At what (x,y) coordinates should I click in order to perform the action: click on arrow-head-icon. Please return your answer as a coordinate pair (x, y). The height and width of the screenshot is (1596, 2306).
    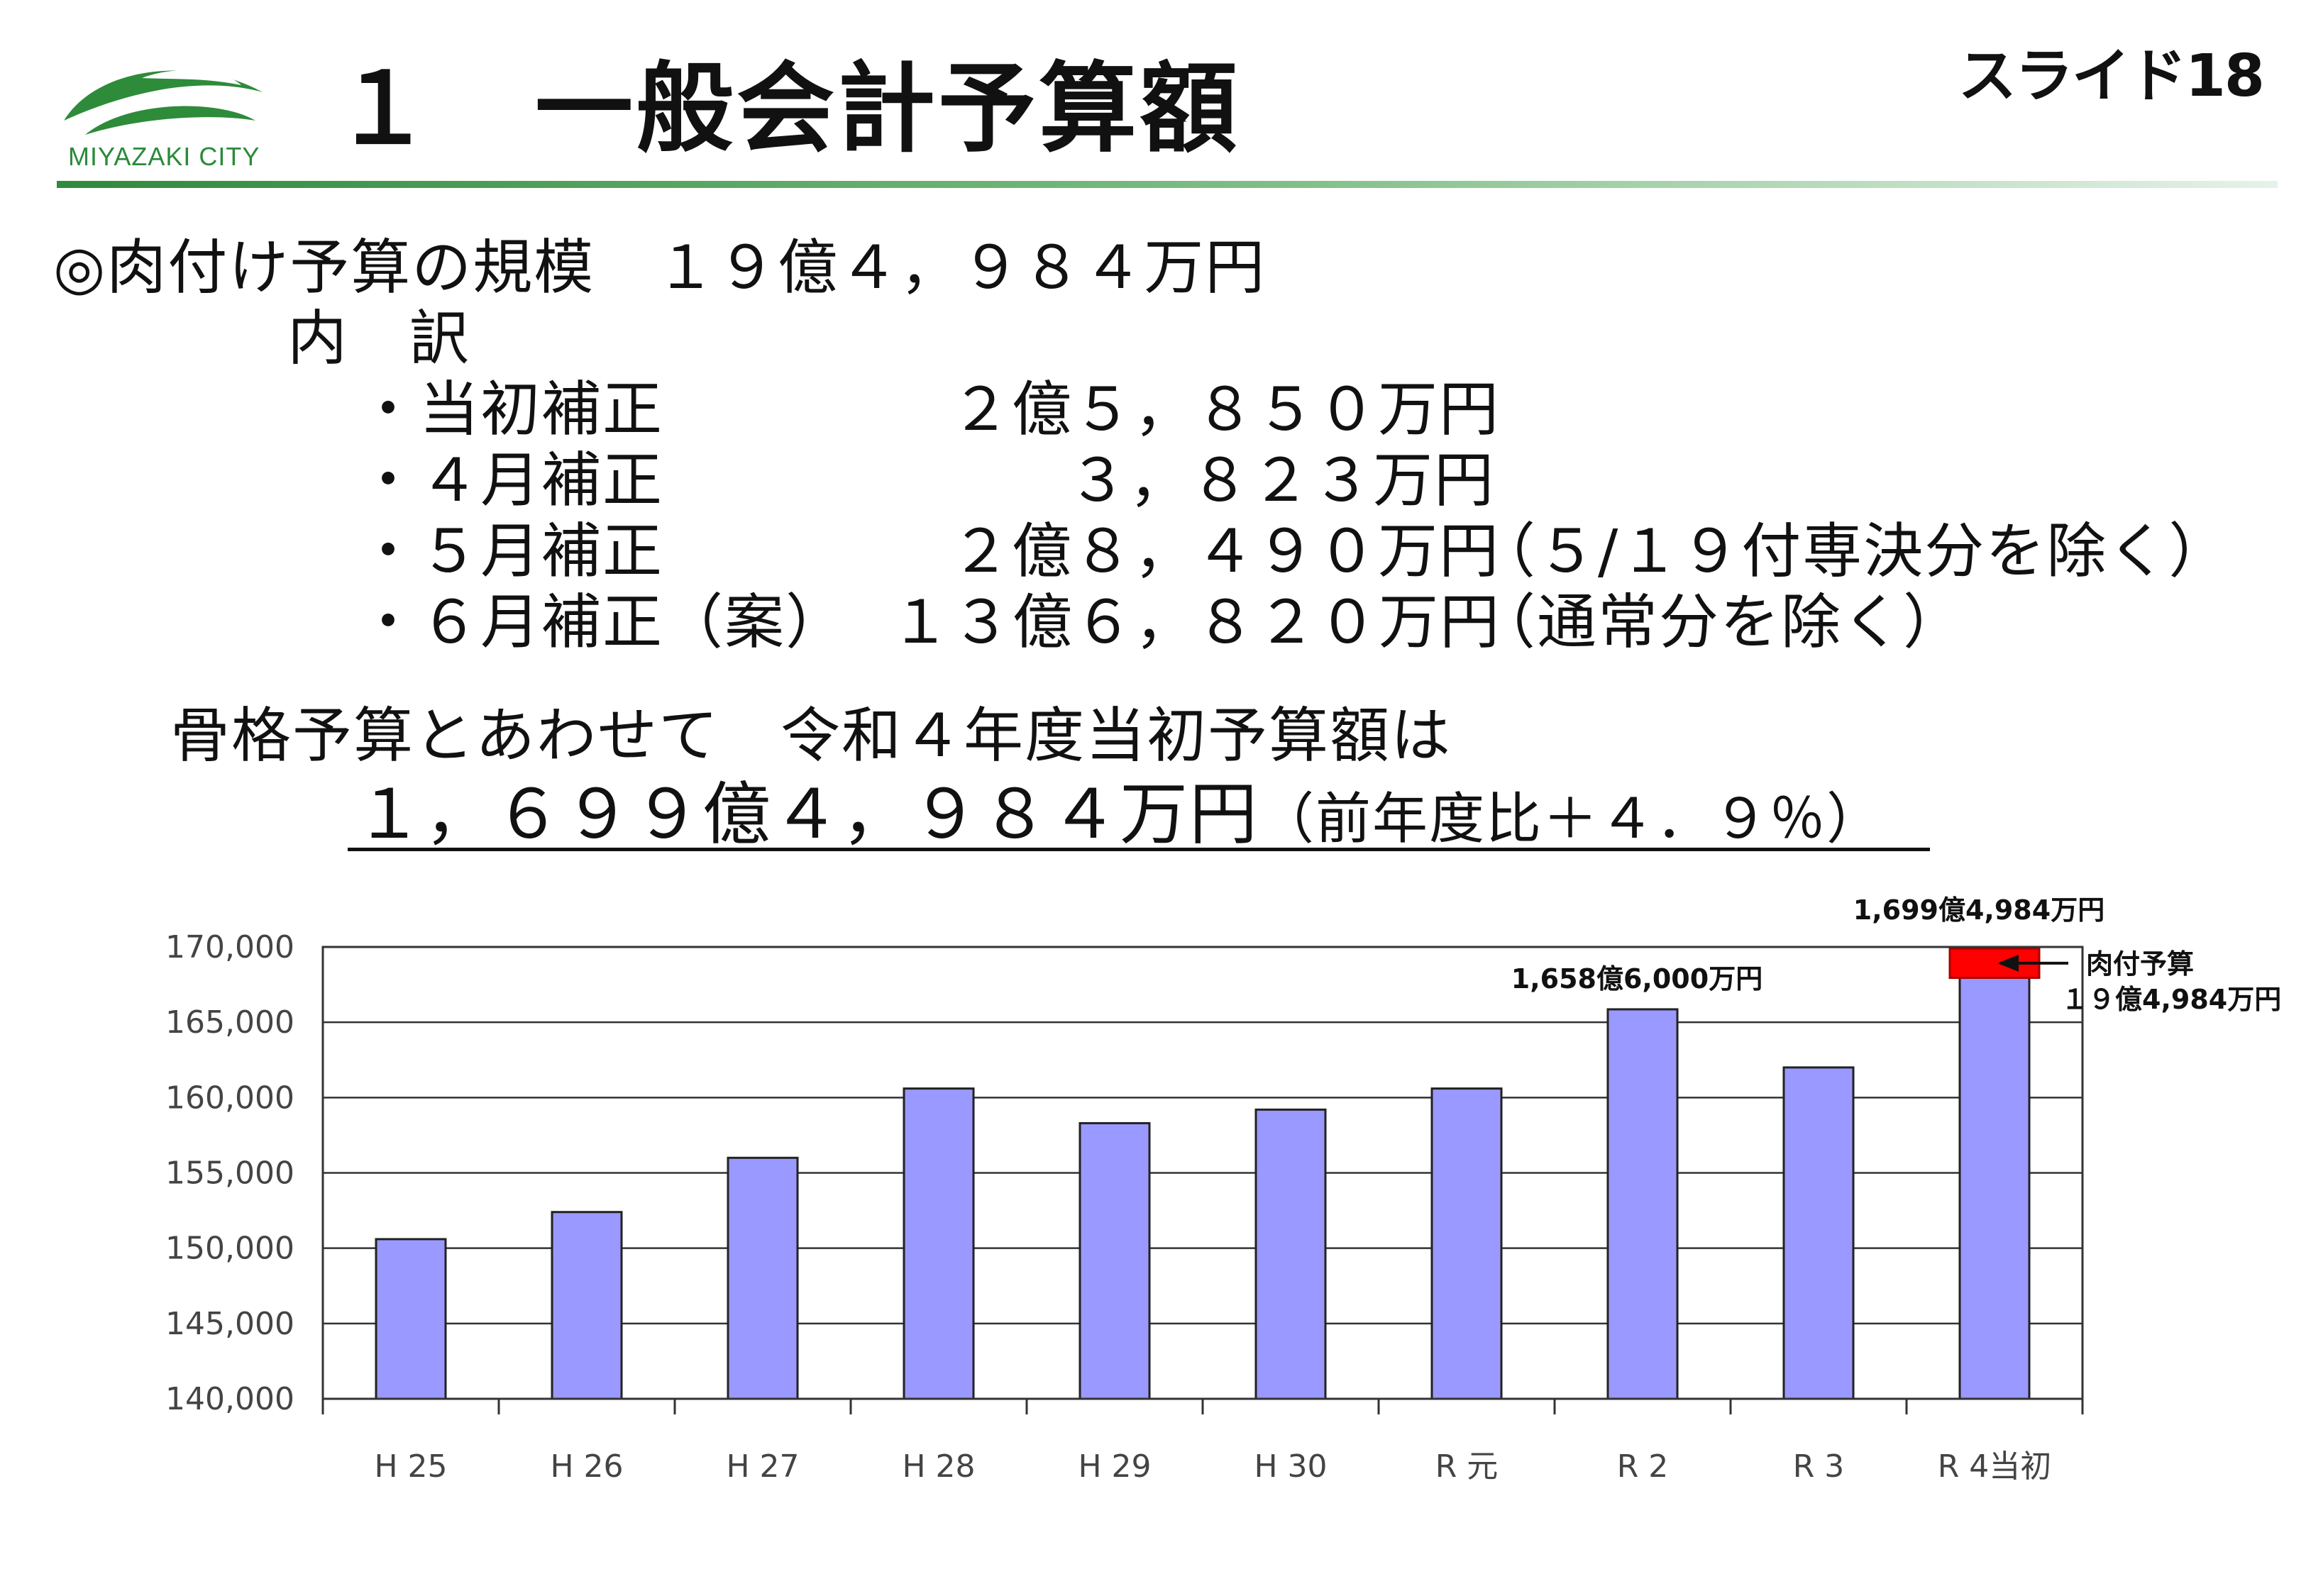
    Looking at the image, I should click on (2008, 963).